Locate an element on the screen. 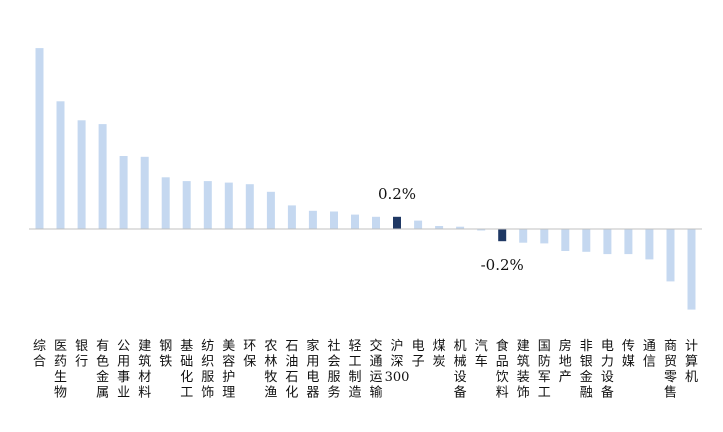 This screenshot has height=432, width=723. category-label-环保: 环保 is located at coordinates (249, 354).